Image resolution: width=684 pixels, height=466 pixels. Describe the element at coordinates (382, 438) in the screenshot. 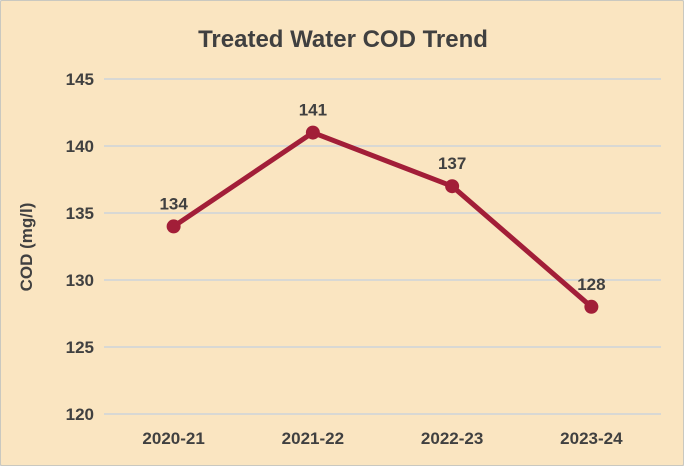

I see `x-axis-tick-labels: 2020-21 2021-22 2022-23 2023-24` at that location.